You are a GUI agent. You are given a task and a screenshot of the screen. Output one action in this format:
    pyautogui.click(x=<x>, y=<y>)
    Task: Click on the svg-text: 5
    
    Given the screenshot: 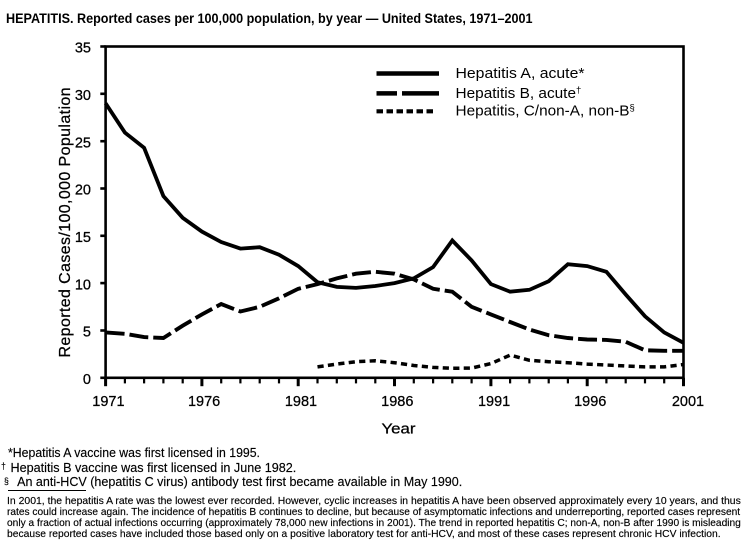 What is the action you would take?
    pyautogui.click(x=87, y=333)
    